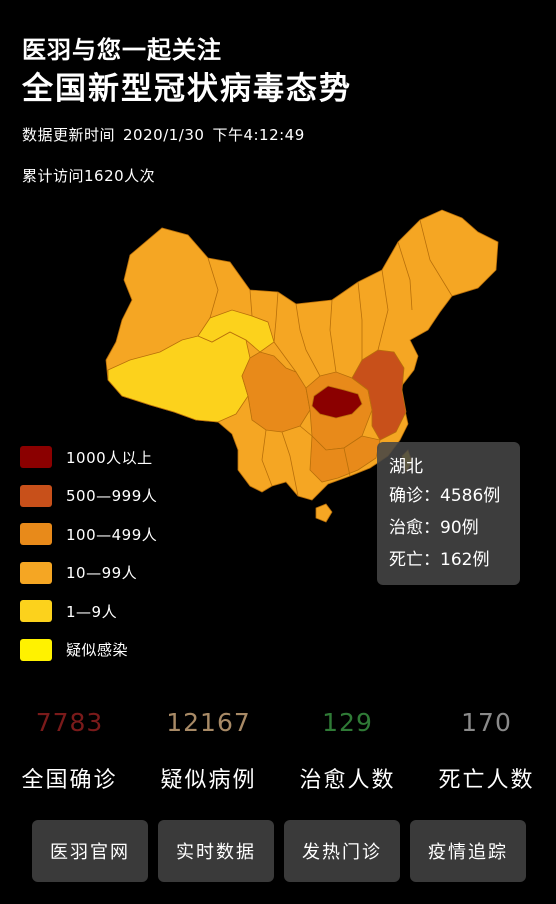 The height and width of the screenshot is (904, 556). Describe the element at coordinates (347, 722) in the screenshot. I see `stat-value: 129` at that location.